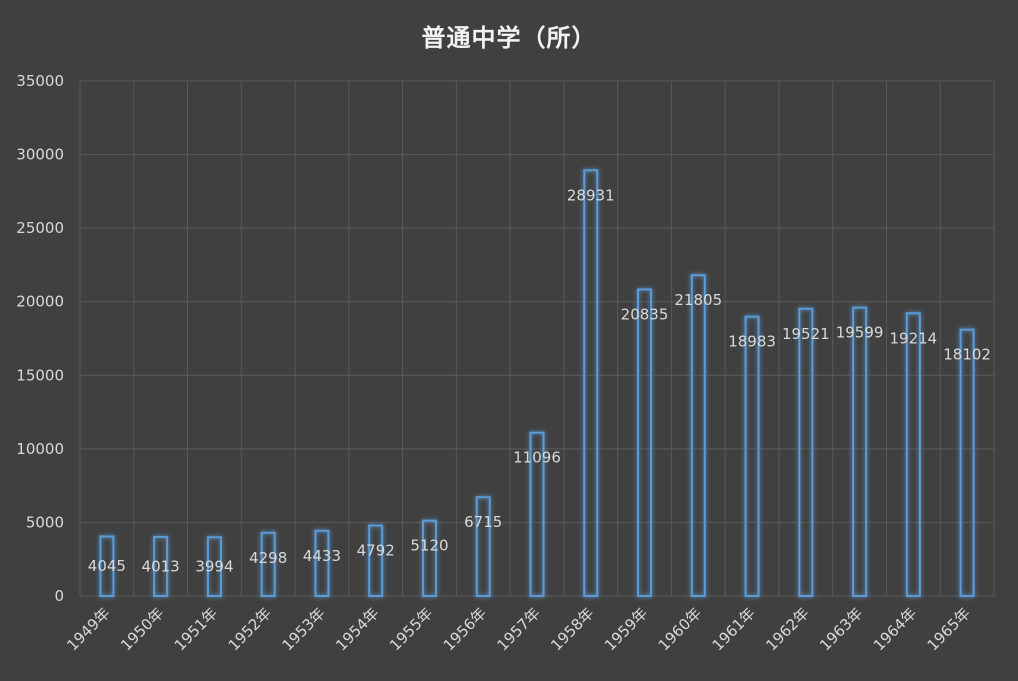 The width and height of the screenshot is (1018, 681). What do you see at coordinates (537, 458) in the screenshot?
I see `data-label: 11096` at bounding box center [537, 458].